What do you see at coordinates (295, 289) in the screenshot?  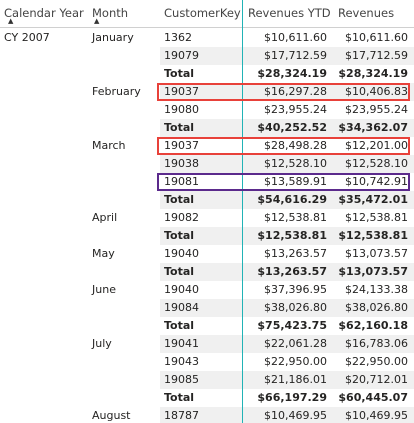 I see `revenues-ytd-cell: $37,396.95` at bounding box center [295, 289].